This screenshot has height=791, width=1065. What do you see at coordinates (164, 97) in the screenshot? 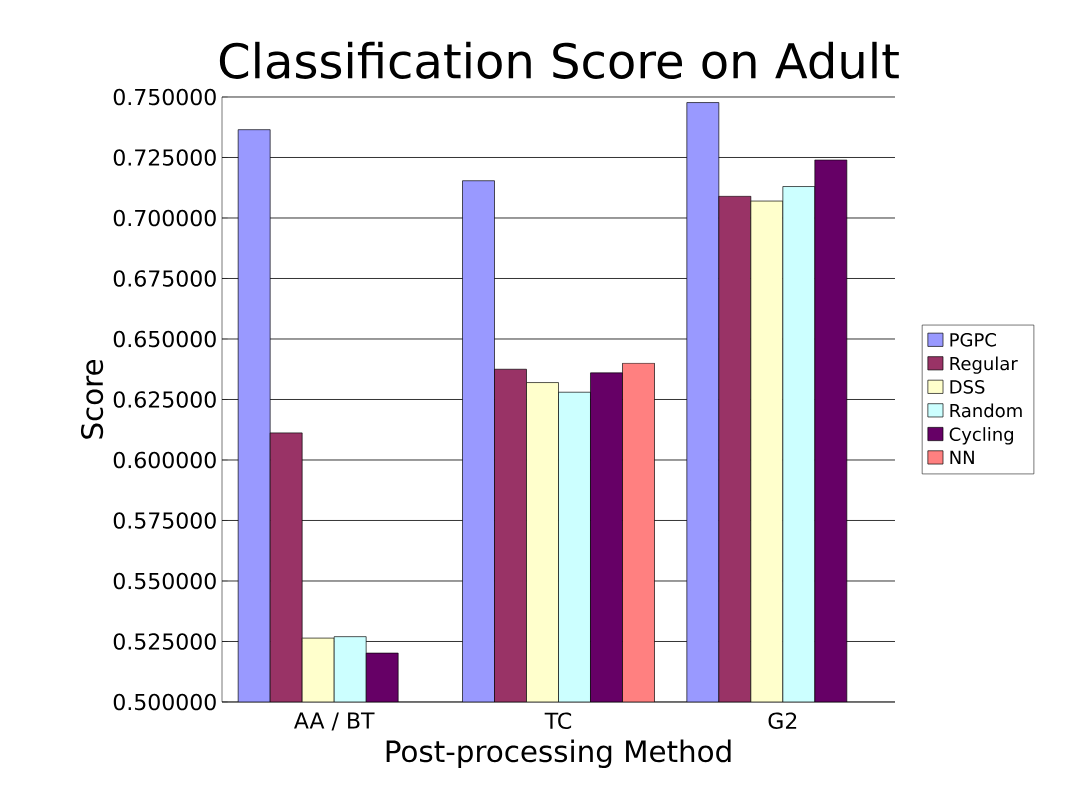
I see `y-tick-label: 0.750000` at bounding box center [164, 97].